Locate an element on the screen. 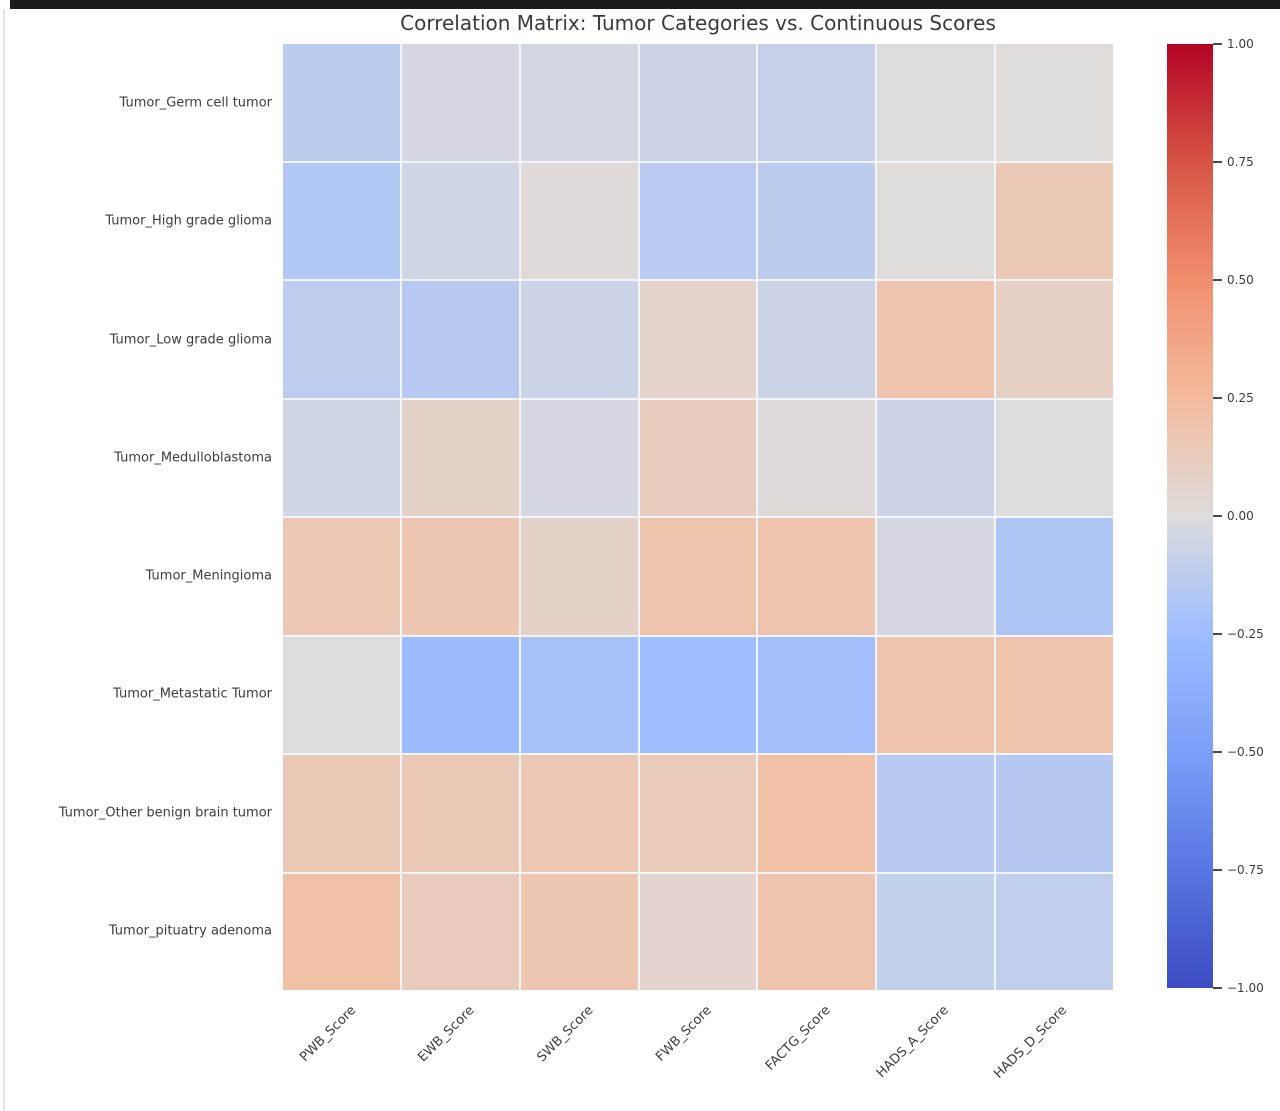 This screenshot has height=1111, width=1280. x-tick-label-4: FACTG_Score is located at coordinates (798, 1038).